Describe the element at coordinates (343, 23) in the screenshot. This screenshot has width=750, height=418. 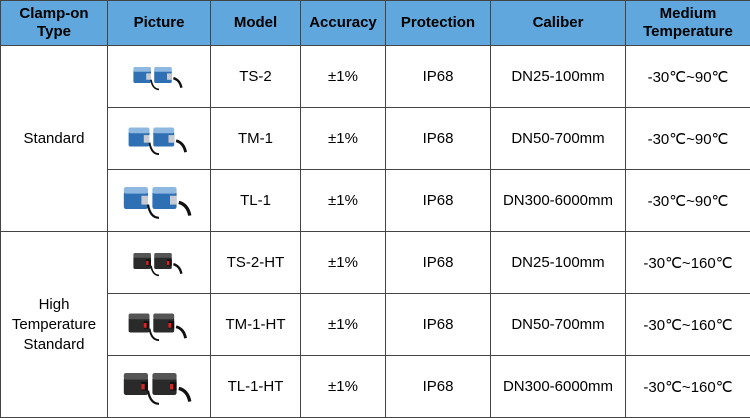
I see `header-cell: Accuracy` at that location.